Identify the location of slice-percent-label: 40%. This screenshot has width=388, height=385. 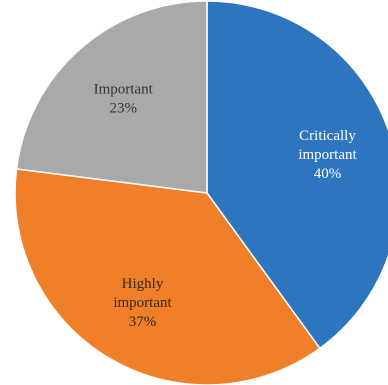
(328, 174).